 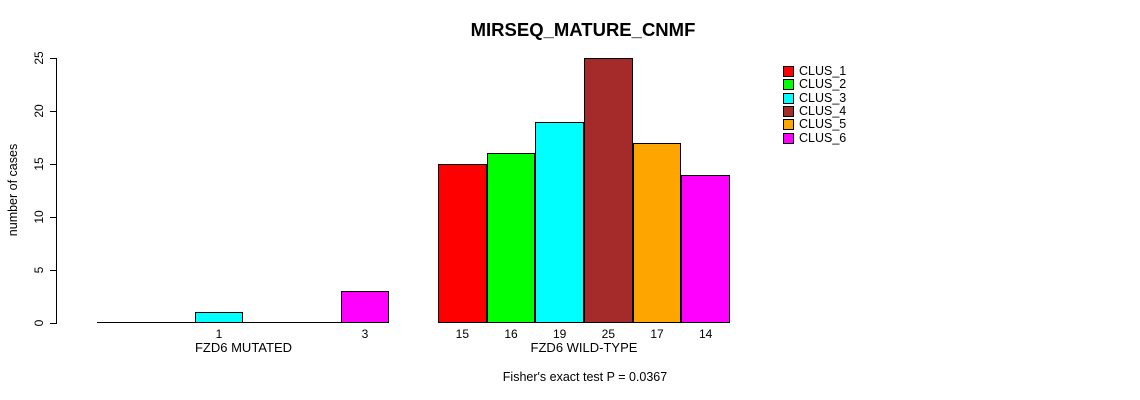 I want to click on legend-item-clus_3: CLUS_3, so click(x=815, y=97).